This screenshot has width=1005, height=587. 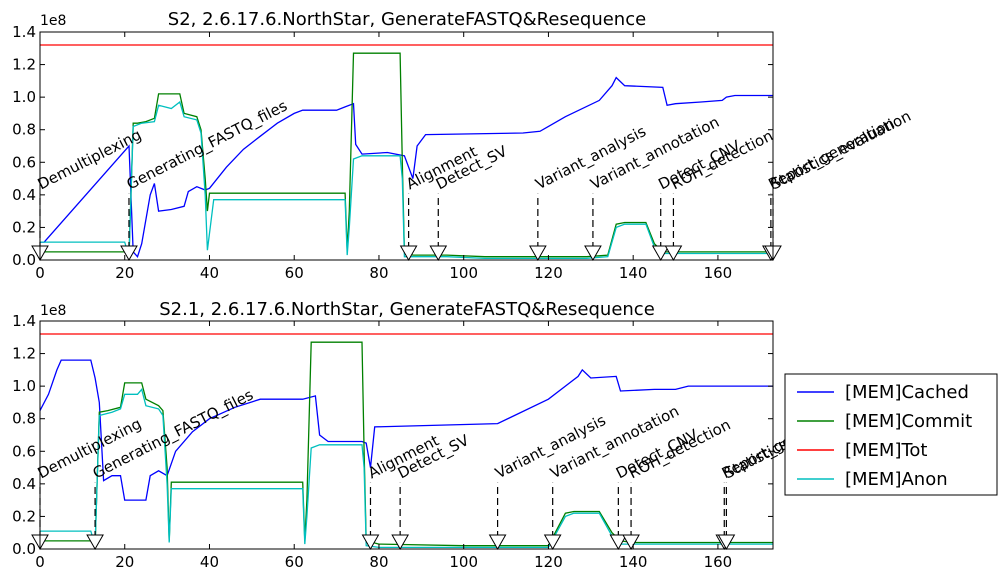 I want to click on y-offset-label-1: 1e8, so click(x=53, y=21).